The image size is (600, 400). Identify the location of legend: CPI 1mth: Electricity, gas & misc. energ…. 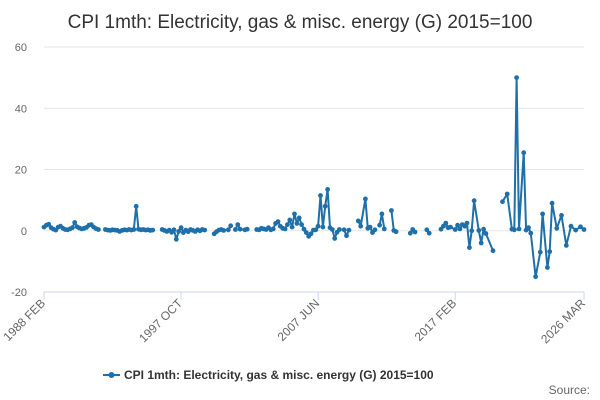
(268, 375).